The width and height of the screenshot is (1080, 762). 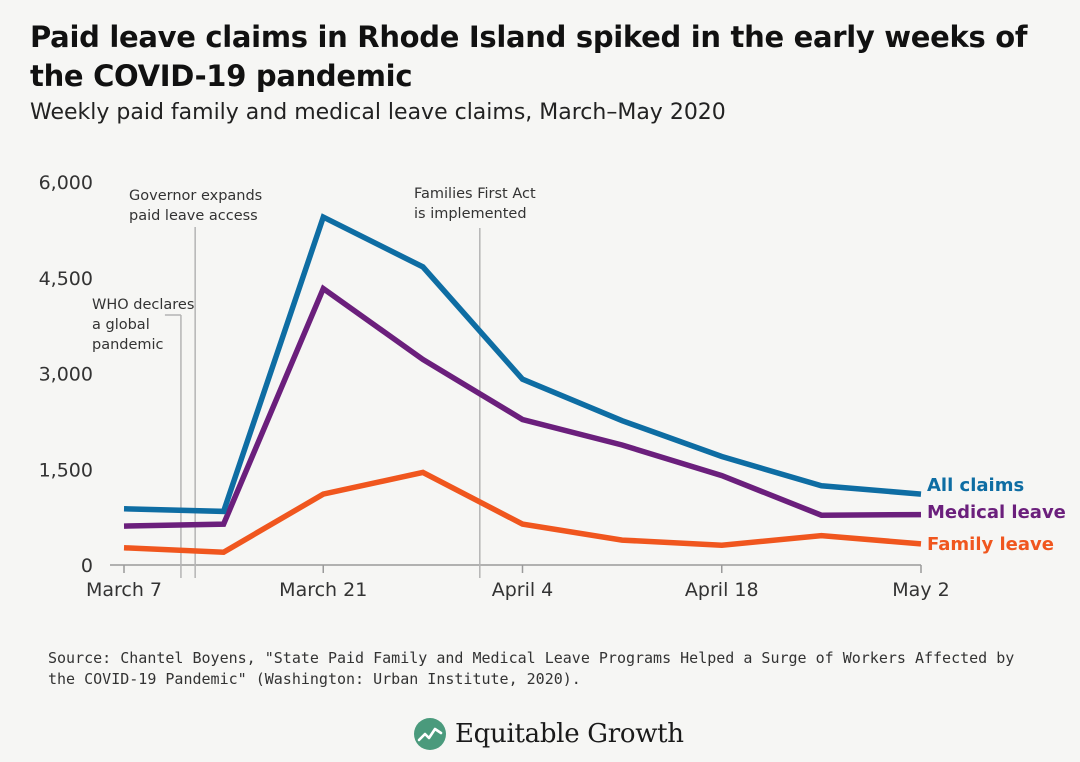 I want to click on series-label-medical: Medical leave, so click(x=996, y=512).